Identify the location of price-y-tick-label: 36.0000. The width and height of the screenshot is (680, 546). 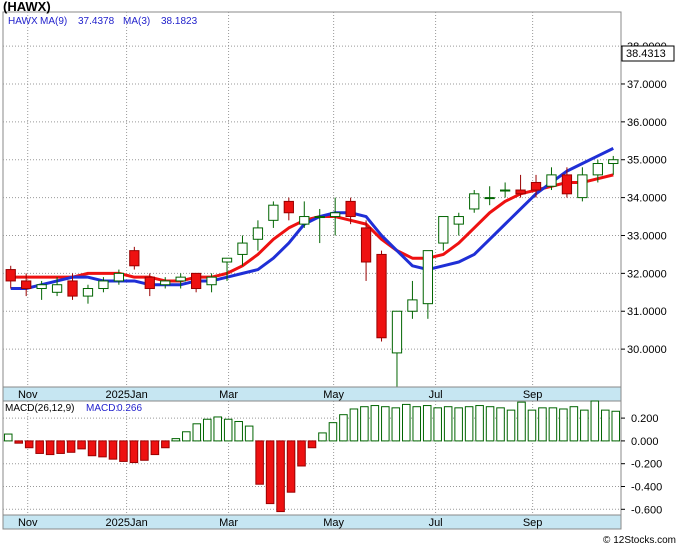
(647, 123).